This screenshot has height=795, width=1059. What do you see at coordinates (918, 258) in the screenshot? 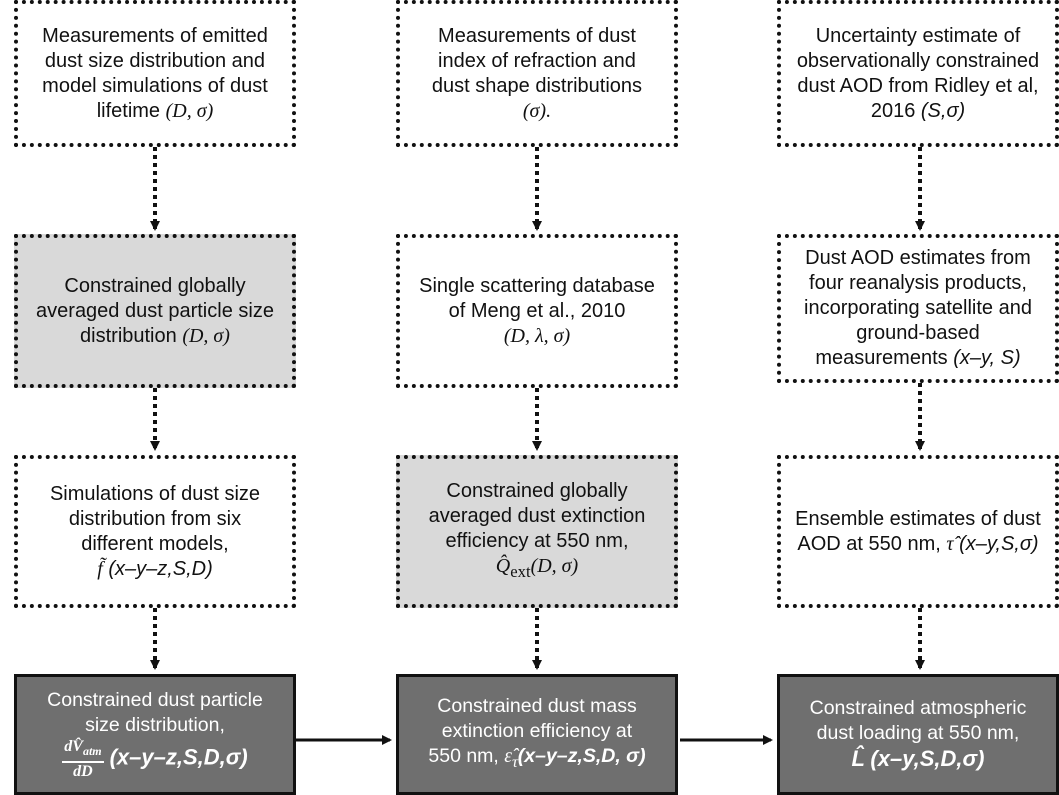
I see `text-line: Dust AOD estimates from` at bounding box center [918, 258].